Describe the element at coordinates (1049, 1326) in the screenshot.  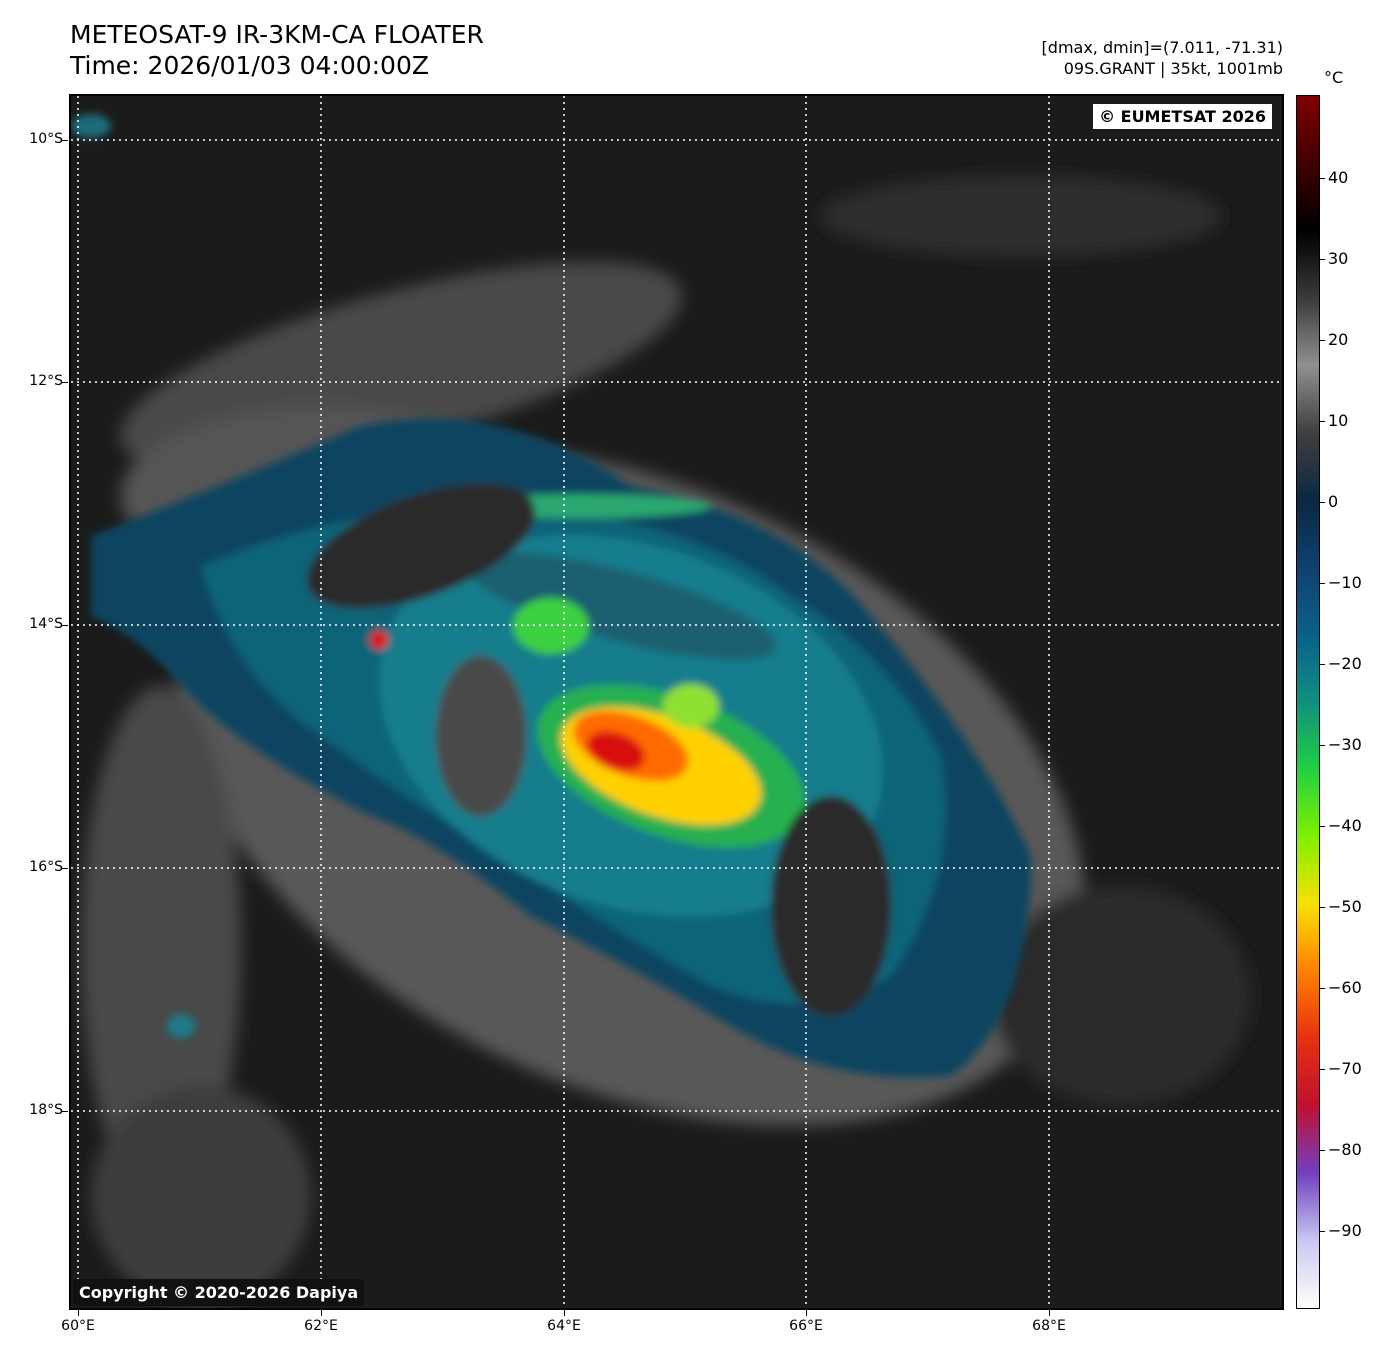
I see `lon-label: 68°E` at that location.